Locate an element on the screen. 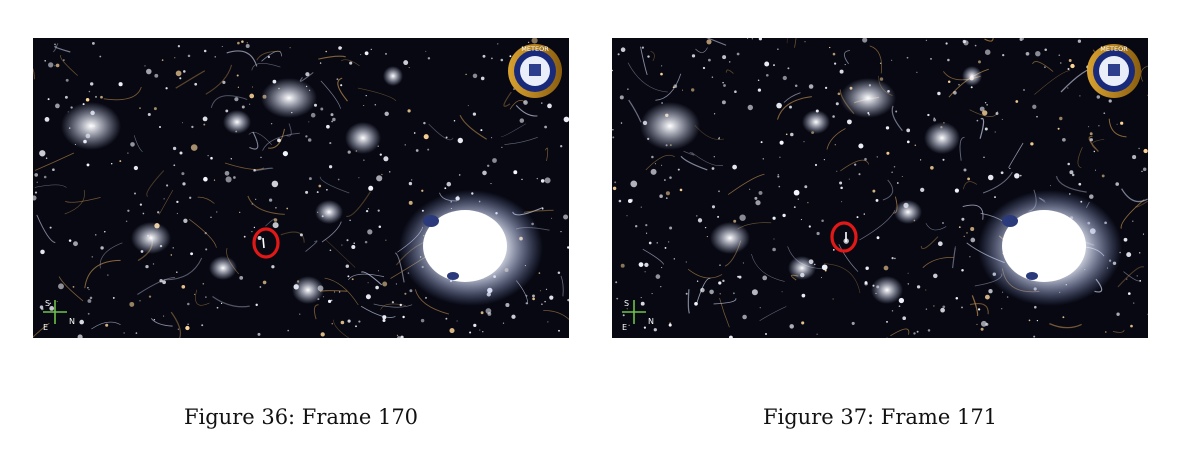  compass-icon is located at coordinates (634, 312).